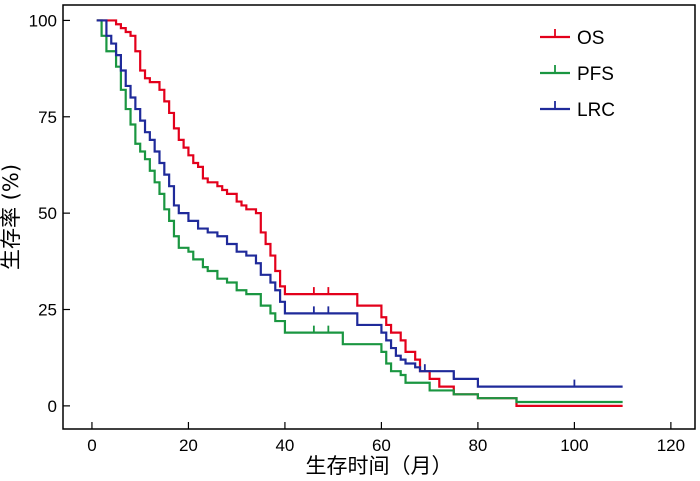 This screenshot has height=481, width=700. I want to click on legend-label-lrc: LRC, so click(596, 110).